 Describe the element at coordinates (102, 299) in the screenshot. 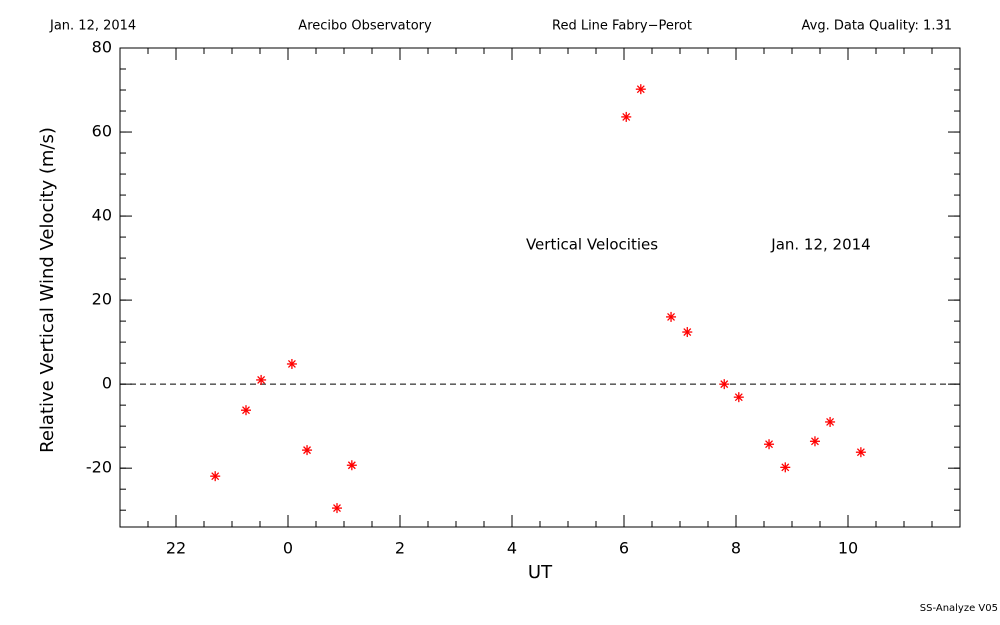

I see `y-tick-label: 20` at that location.